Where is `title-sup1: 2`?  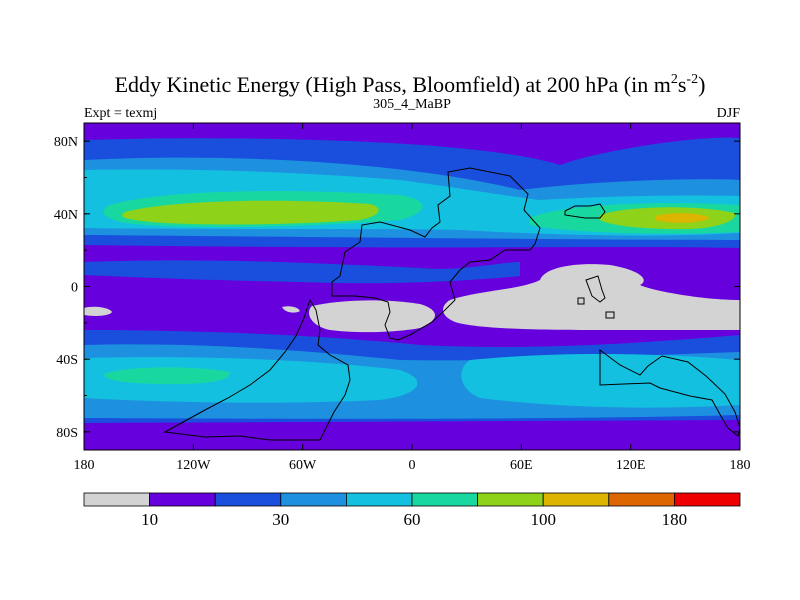 title-sup1: 2 is located at coordinates (674, 79).